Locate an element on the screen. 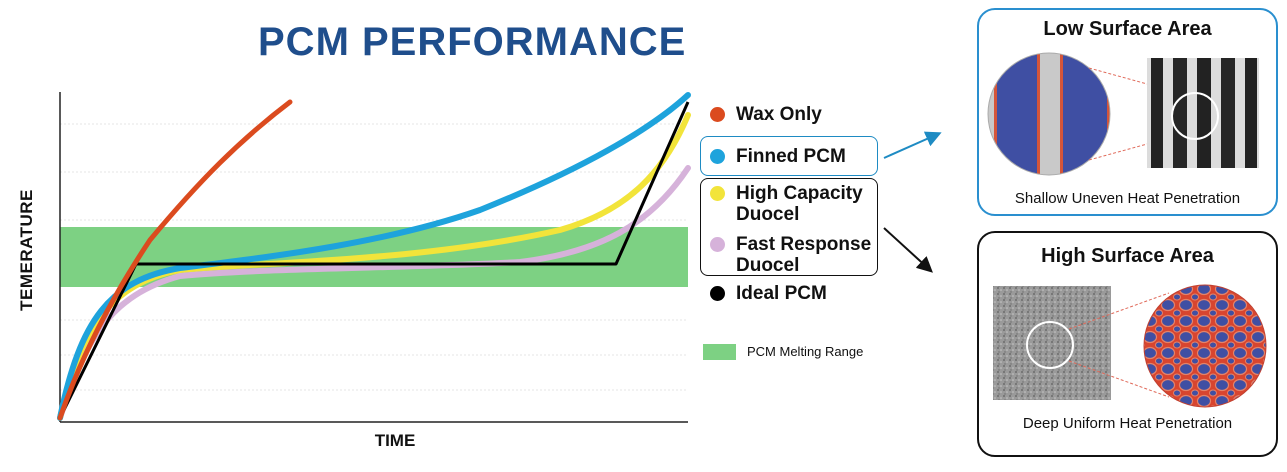 This screenshot has width=1287, height=472. high-surface-area-panel: High Surface Area is located at coordinates (1127, 344).